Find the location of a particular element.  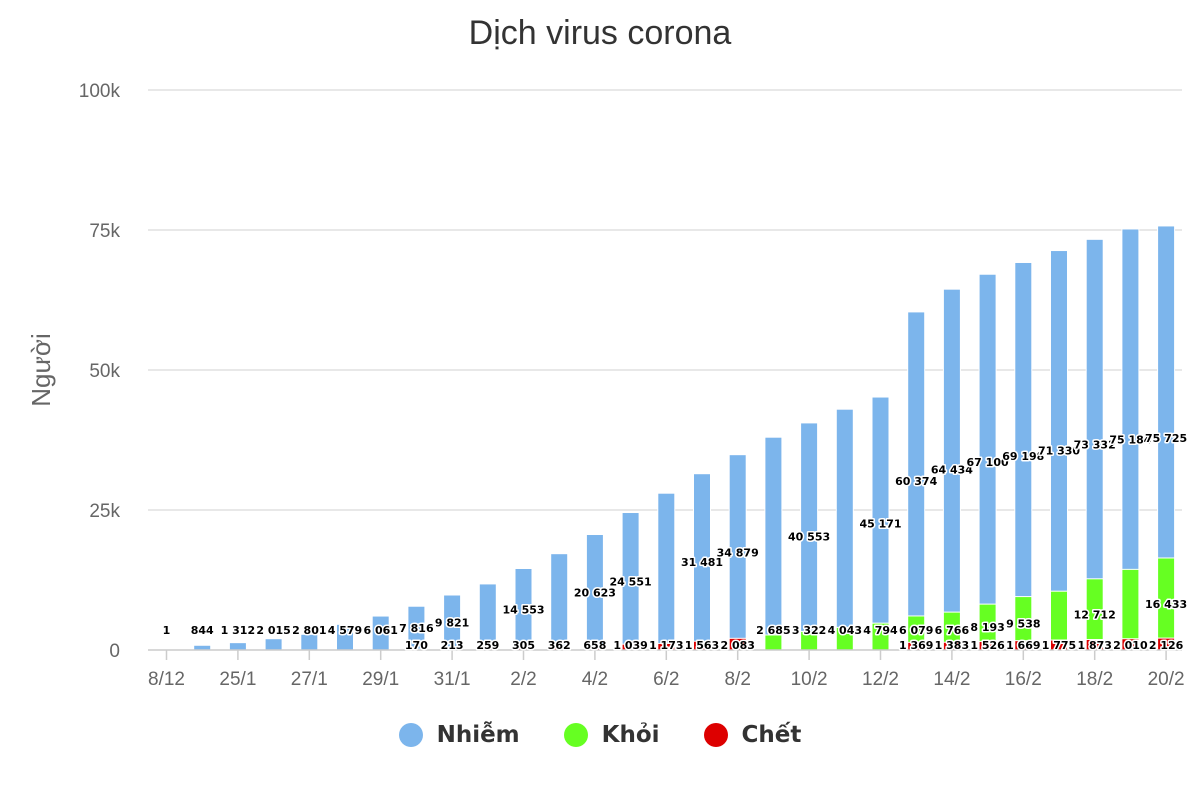

data-label: 4 043 is located at coordinates (845, 630).